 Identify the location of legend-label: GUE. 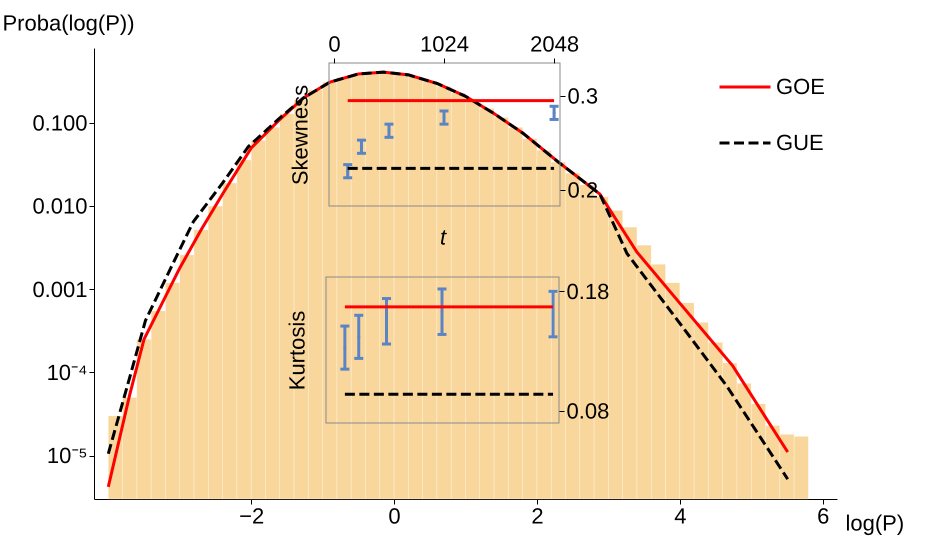
(800, 142).